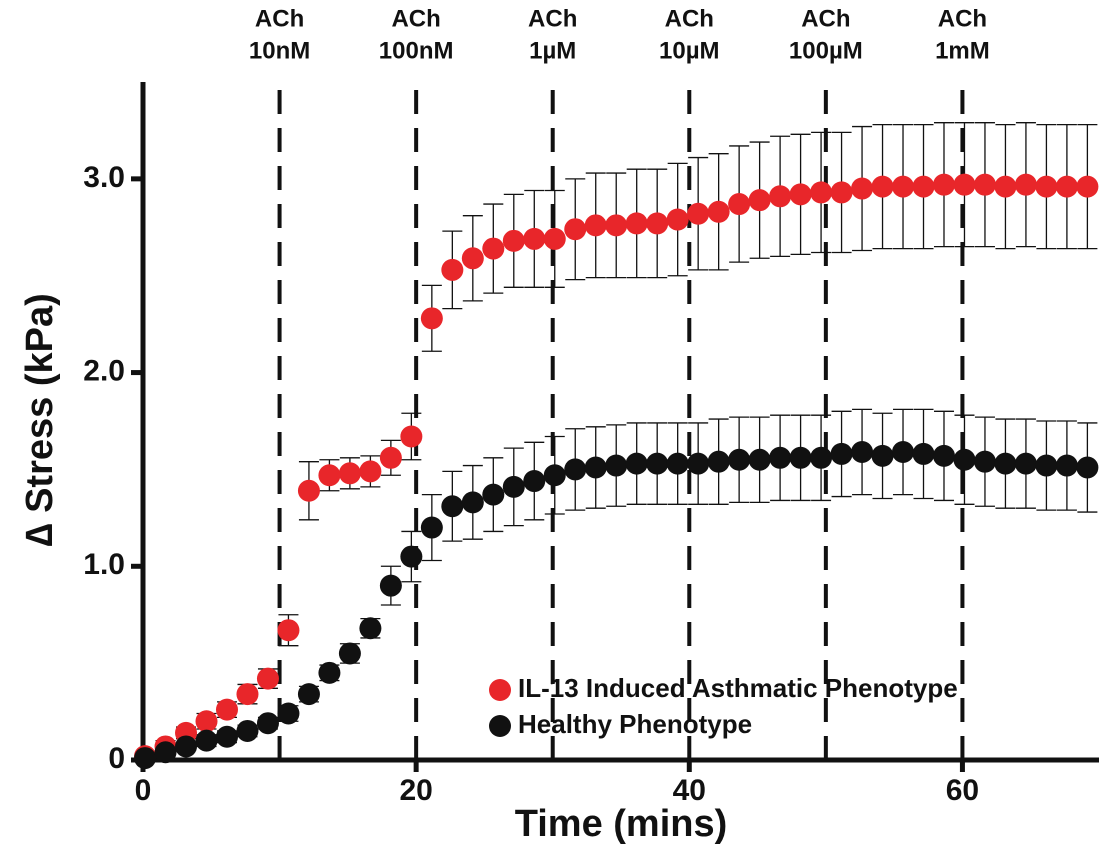  Describe the element at coordinates (279, 50) in the screenshot. I see `annotation-label: 10nM` at that location.